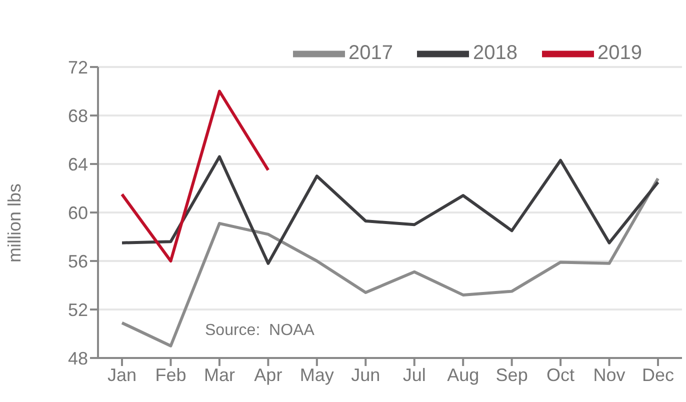 This screenshot has height=402, width=686. I want to click on annotation: Source: NOAA, so click(259, 331).